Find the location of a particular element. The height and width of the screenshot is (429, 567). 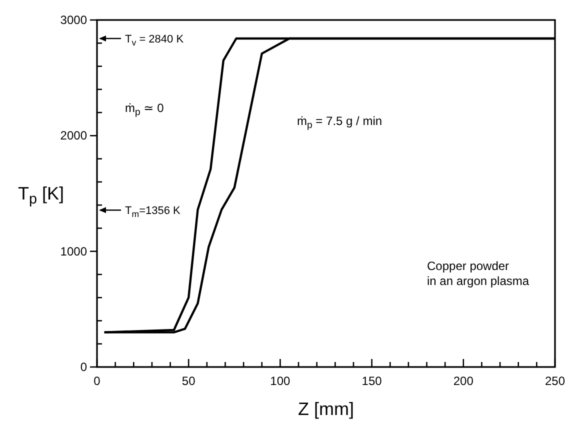

y-tick-label: 1000 is located at coordinates (74, 251).